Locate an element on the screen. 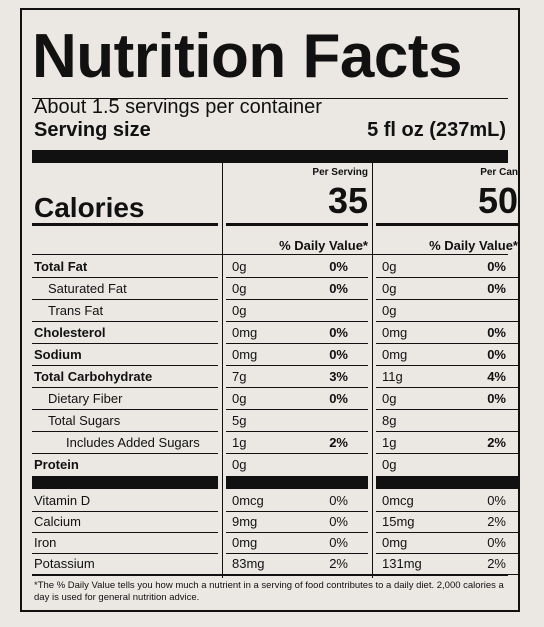 This screenshot has height=627, width=544. nutrient-name: Includes Added Sugars is located at coordinates (133, 442).